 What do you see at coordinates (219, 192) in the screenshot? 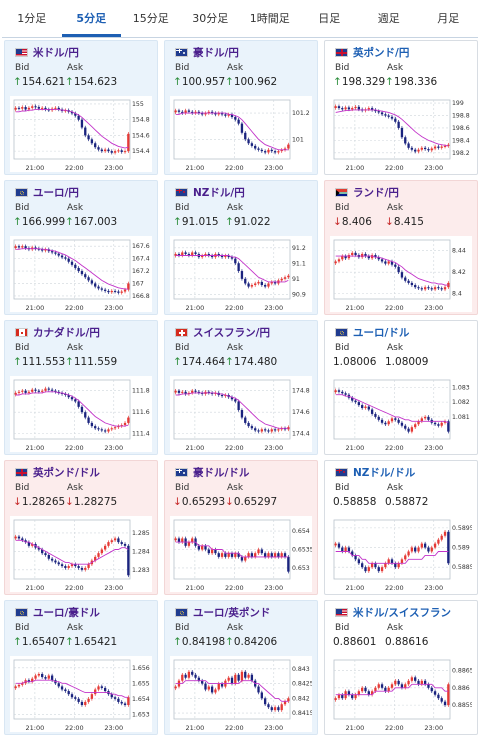
I see `pair-name: NZドル/円` at bounding box center [219, 192].